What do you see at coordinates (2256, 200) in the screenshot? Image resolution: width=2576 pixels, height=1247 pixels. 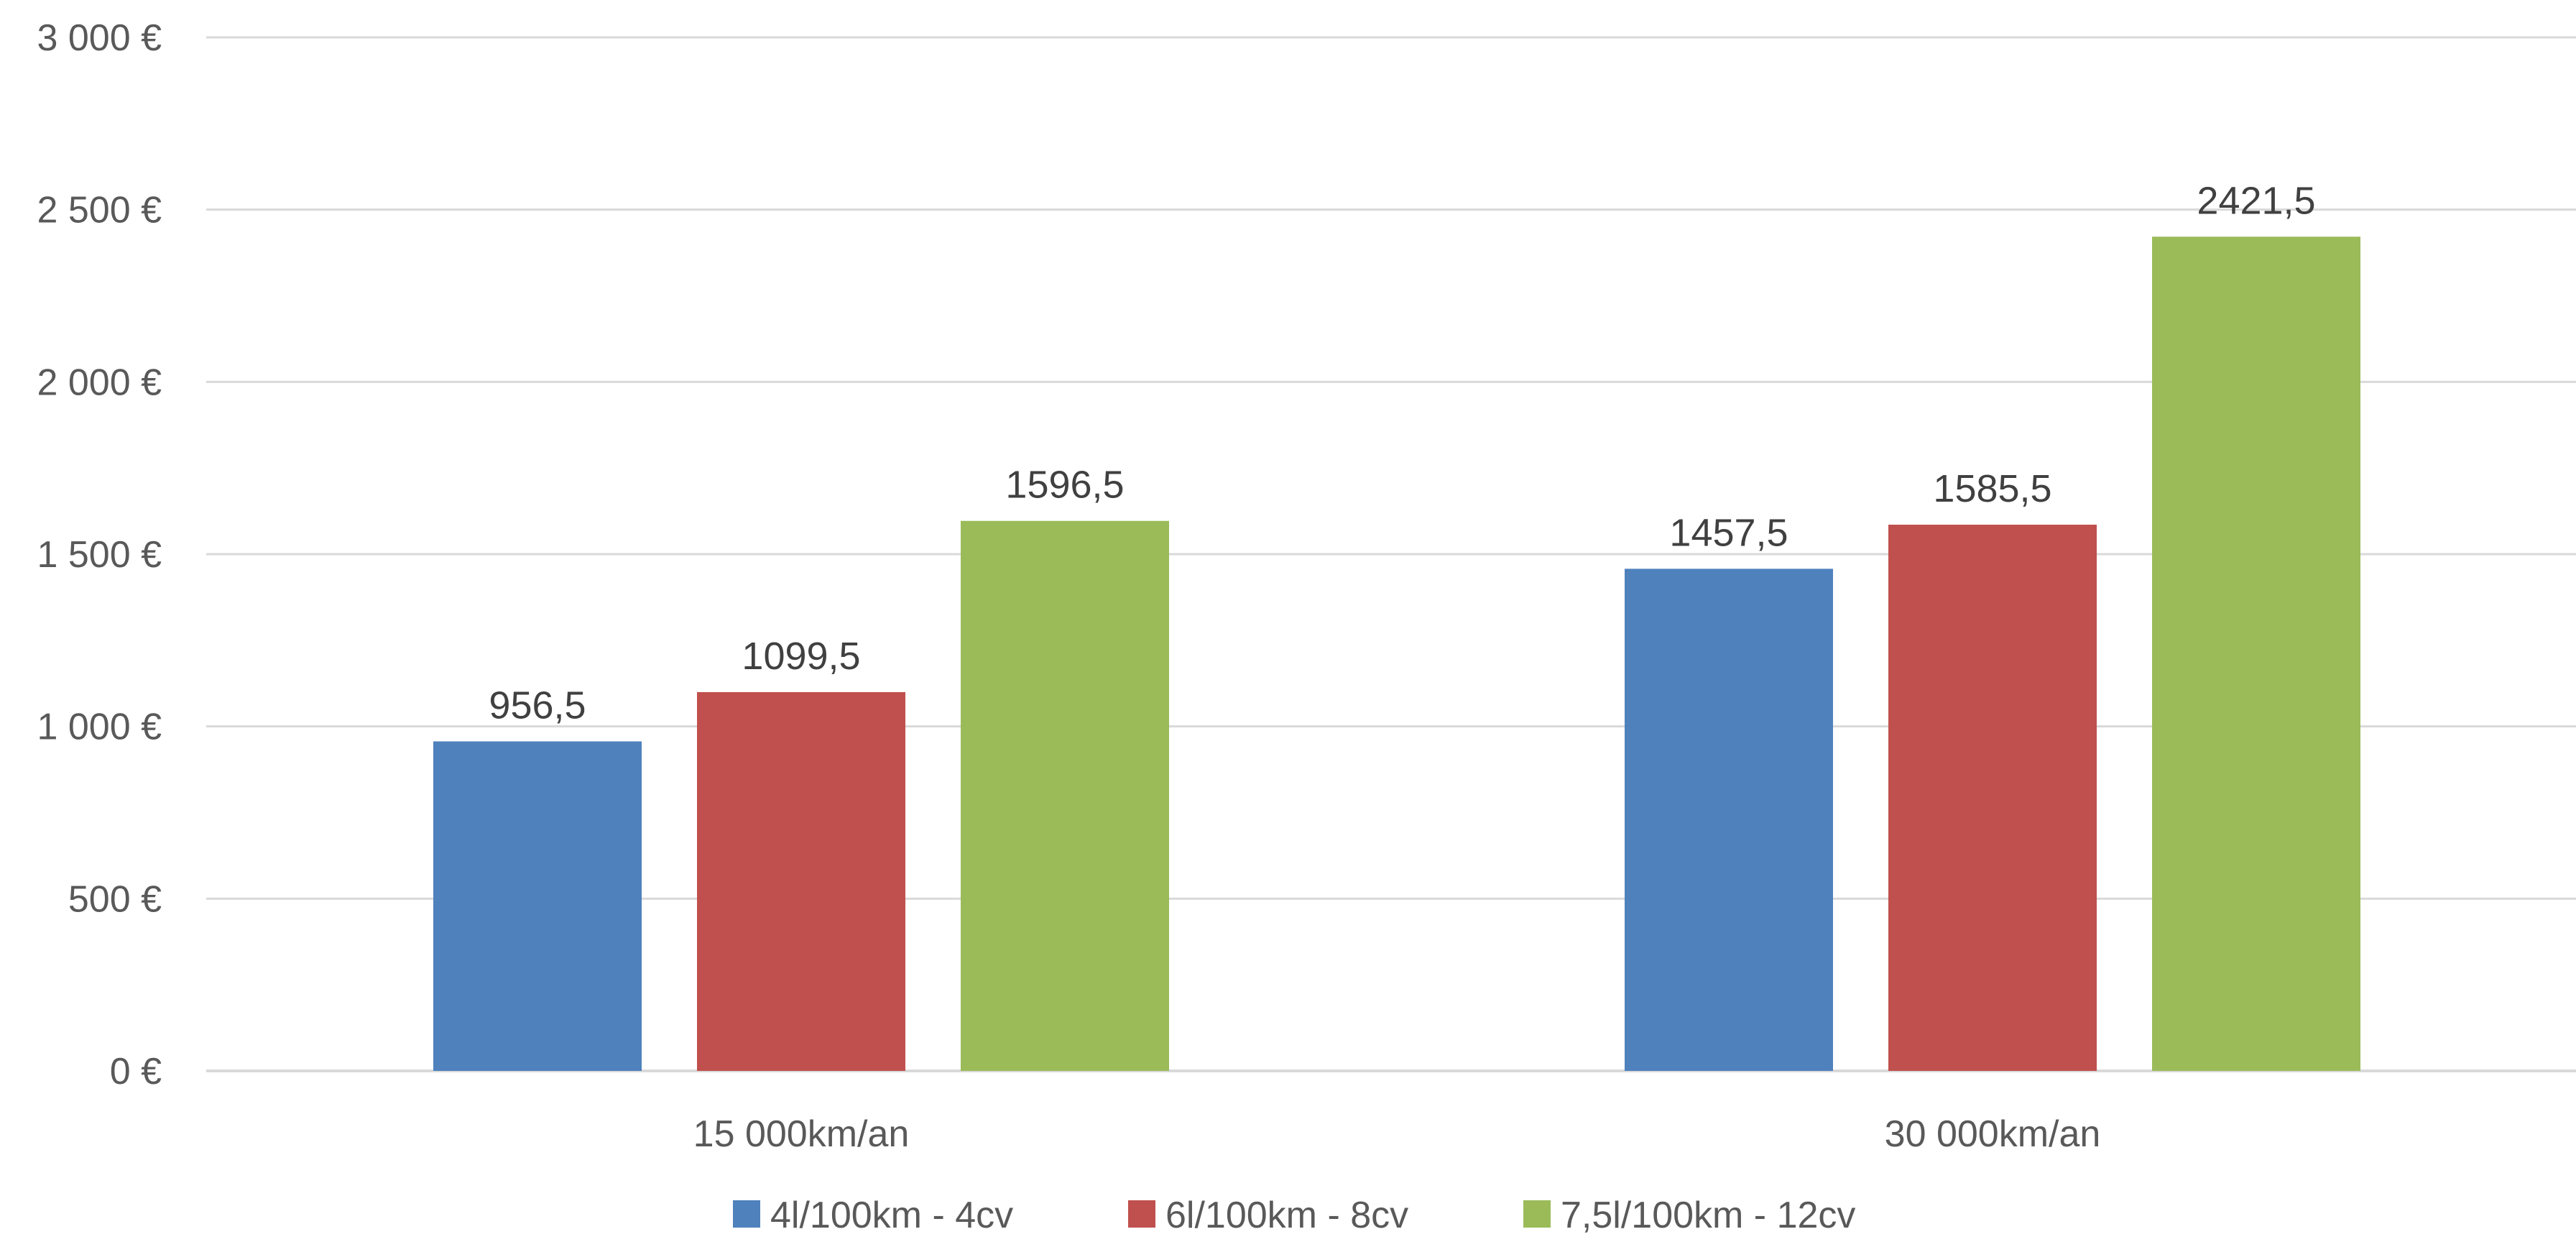 I see `data-label: 2421,5` at bounding box center [2256, 200].